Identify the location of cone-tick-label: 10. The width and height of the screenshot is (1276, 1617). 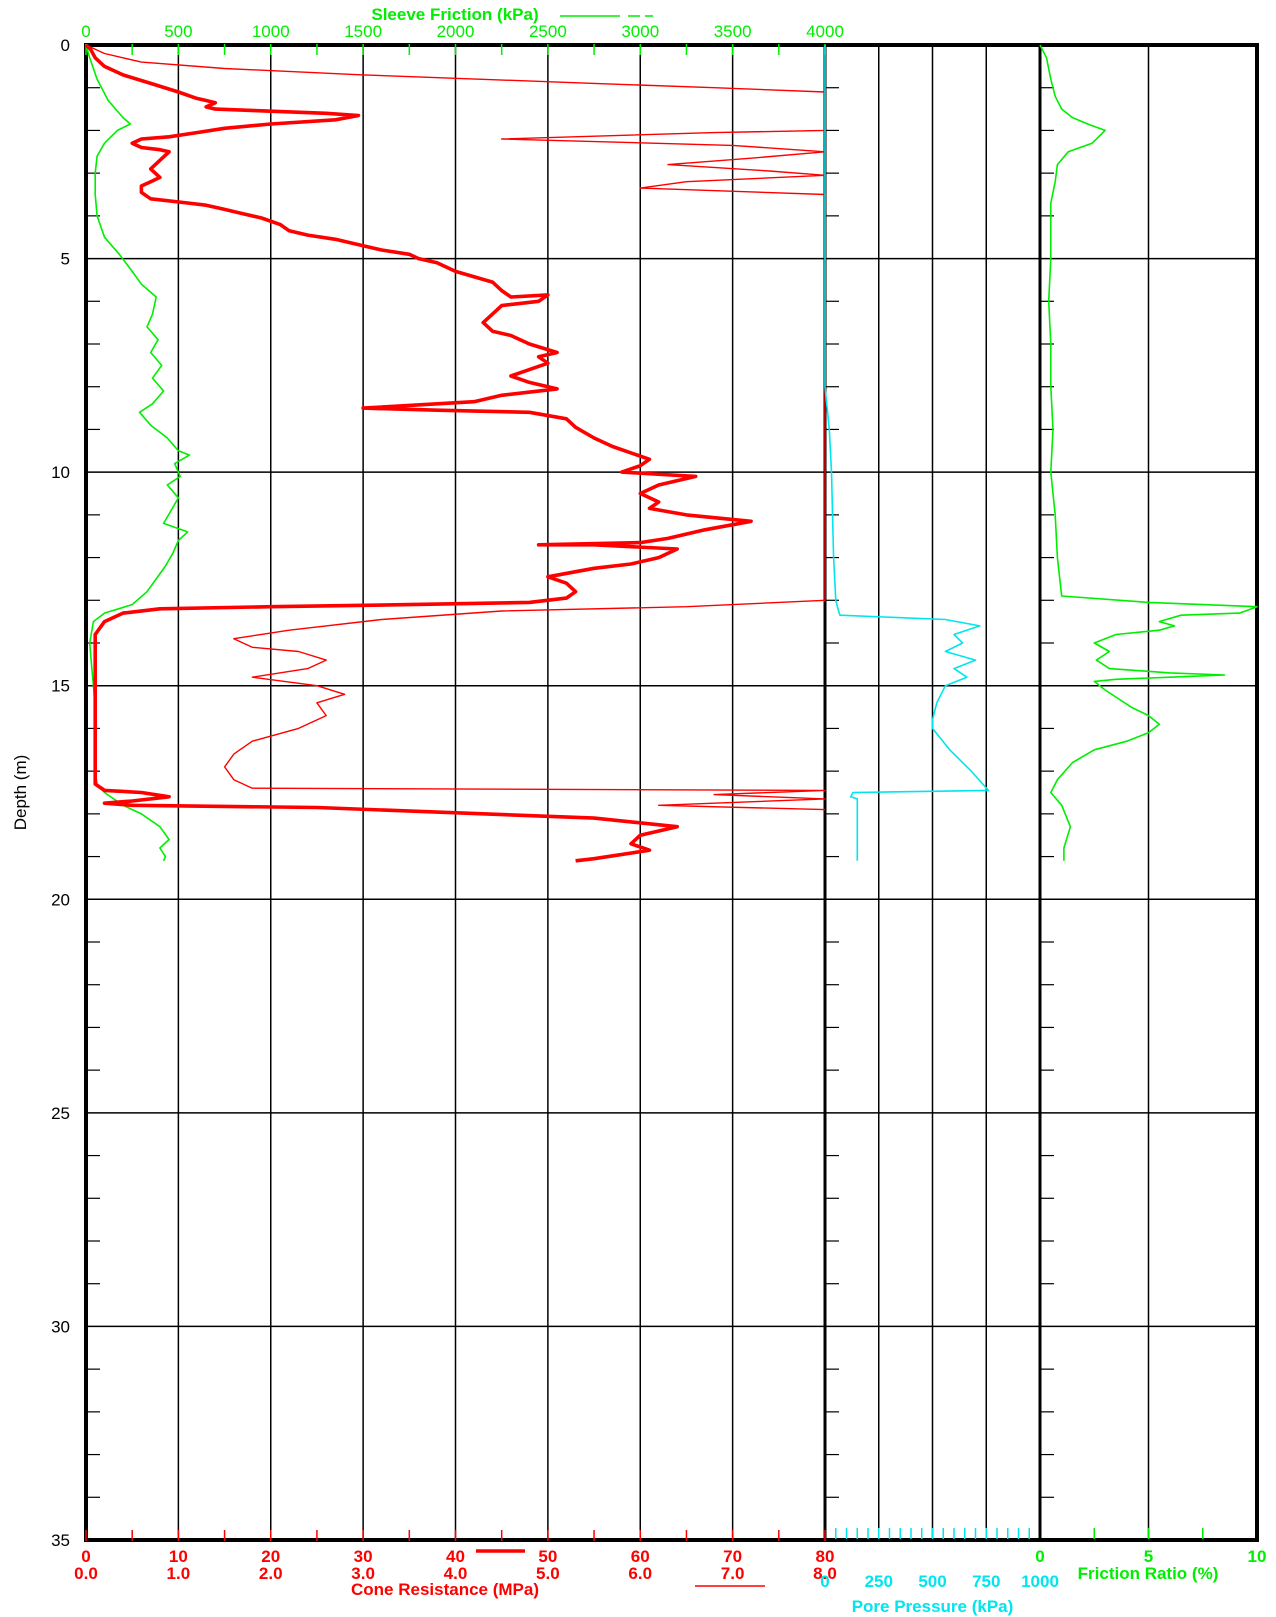
(178, 1556).